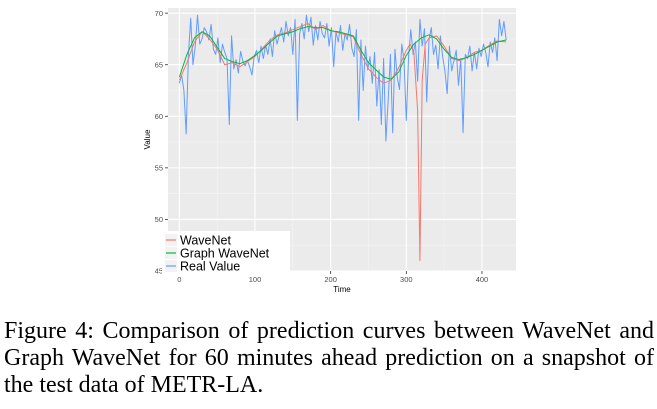 Image resolution: width=657 pixels, height=409 pixels. Describe the element at coordinates (342, 53) in the screenshot. I see `series-line-graph-wavenet` at that location.